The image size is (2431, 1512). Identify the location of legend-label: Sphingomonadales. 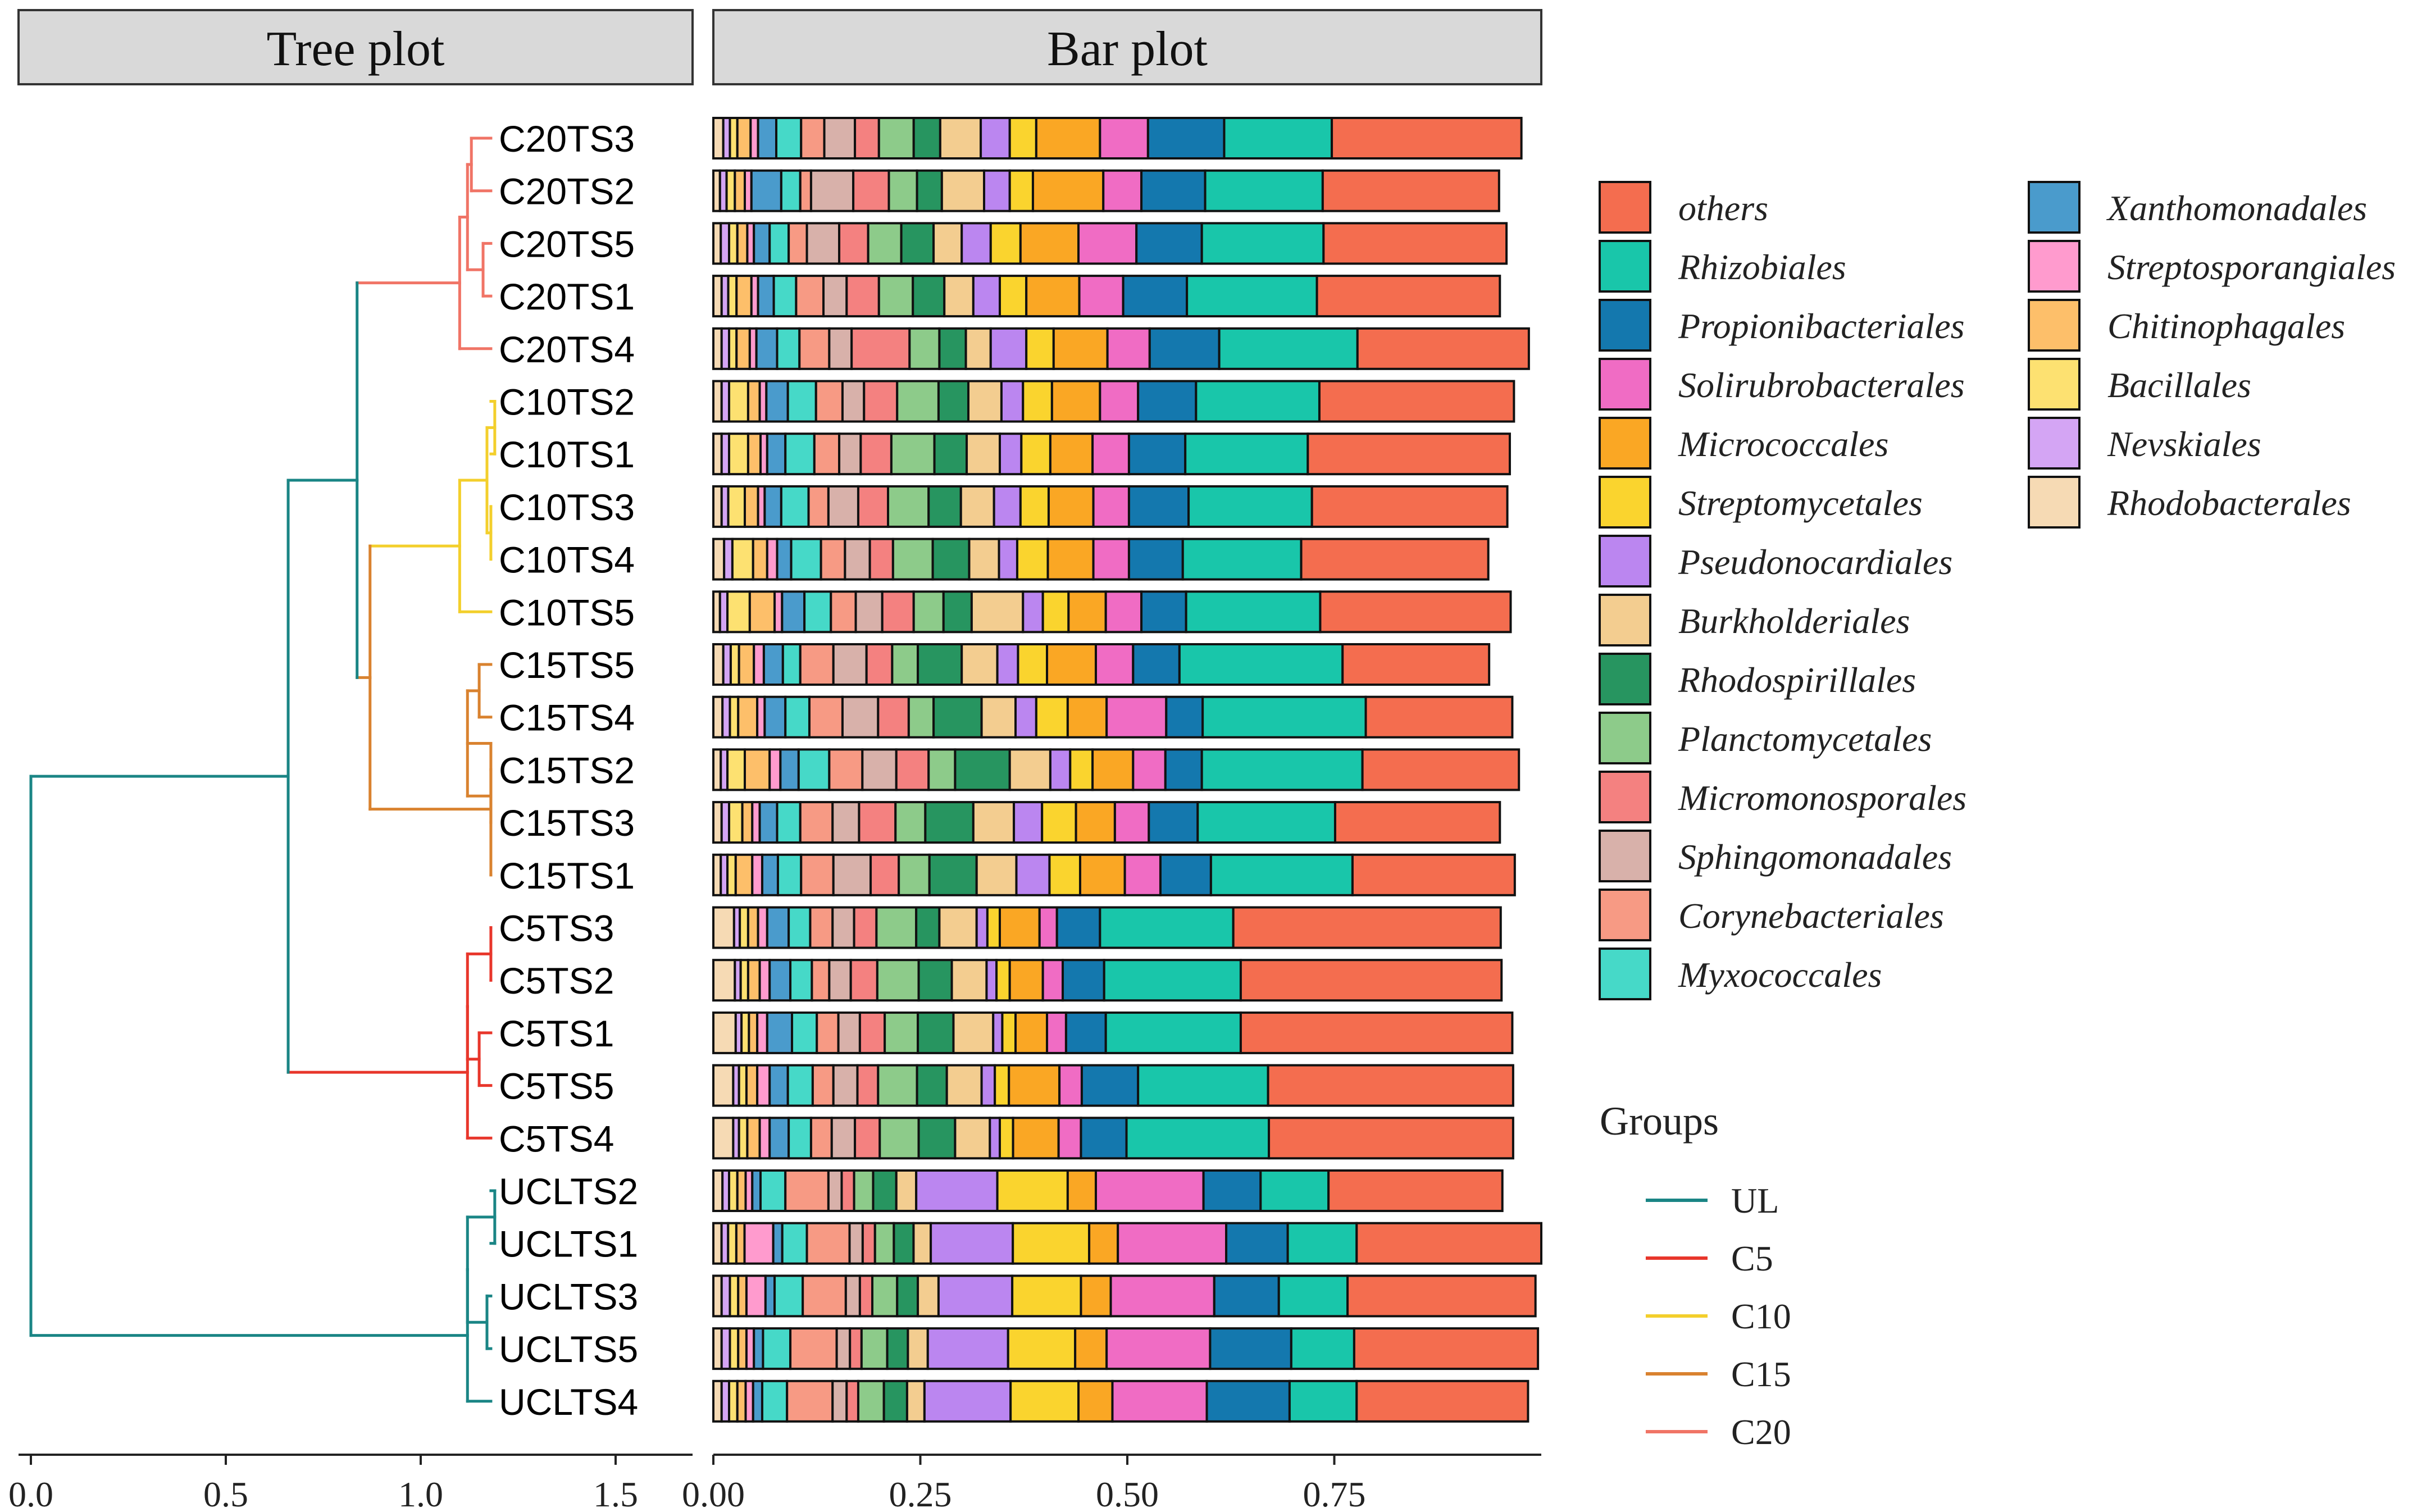
(1815, 857).